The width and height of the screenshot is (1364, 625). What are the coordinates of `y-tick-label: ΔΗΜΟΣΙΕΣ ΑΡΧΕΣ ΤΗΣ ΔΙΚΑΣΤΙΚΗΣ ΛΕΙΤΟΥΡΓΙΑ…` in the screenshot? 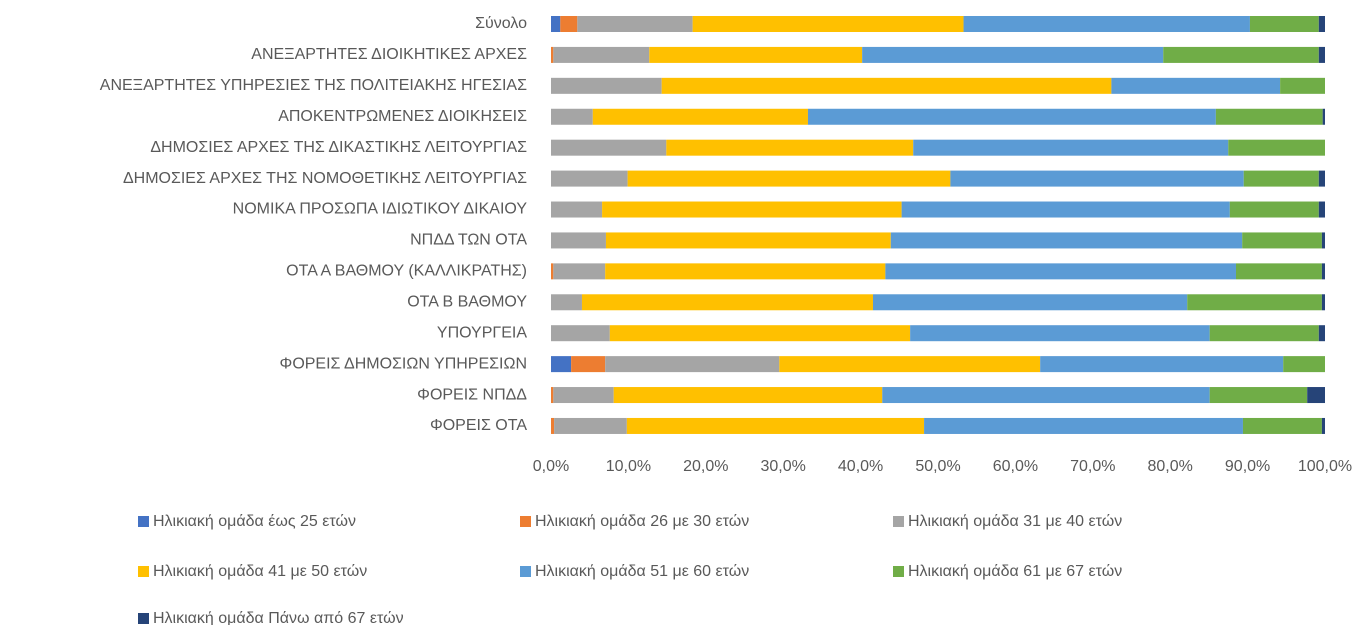 It's located at (338, 147).